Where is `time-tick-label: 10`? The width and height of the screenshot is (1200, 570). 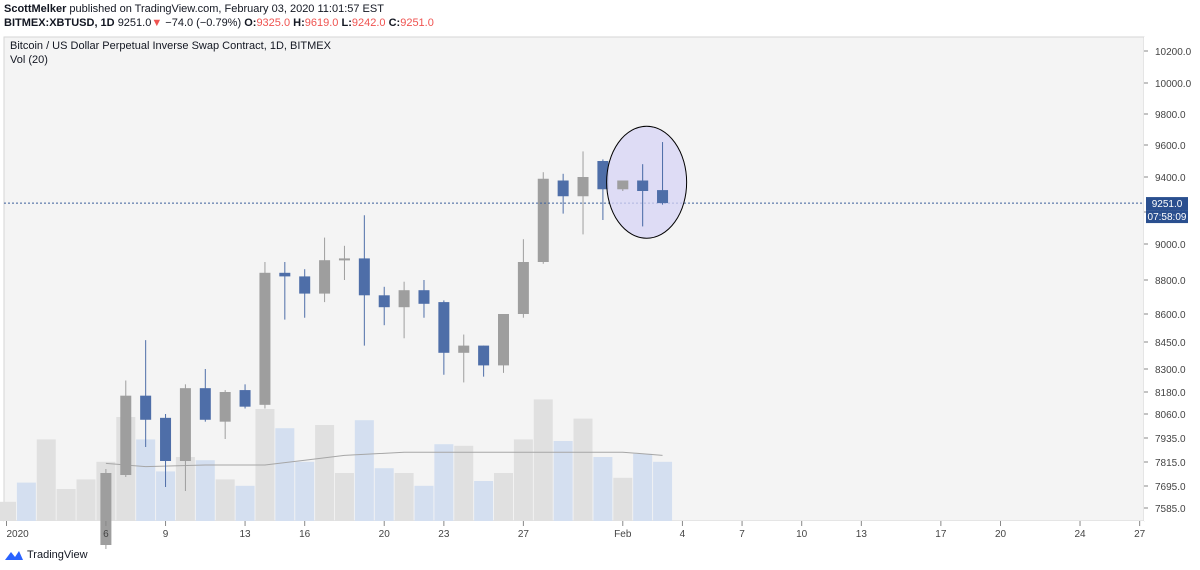 time-tick-label: 10 is located at coordinates (802, 534).